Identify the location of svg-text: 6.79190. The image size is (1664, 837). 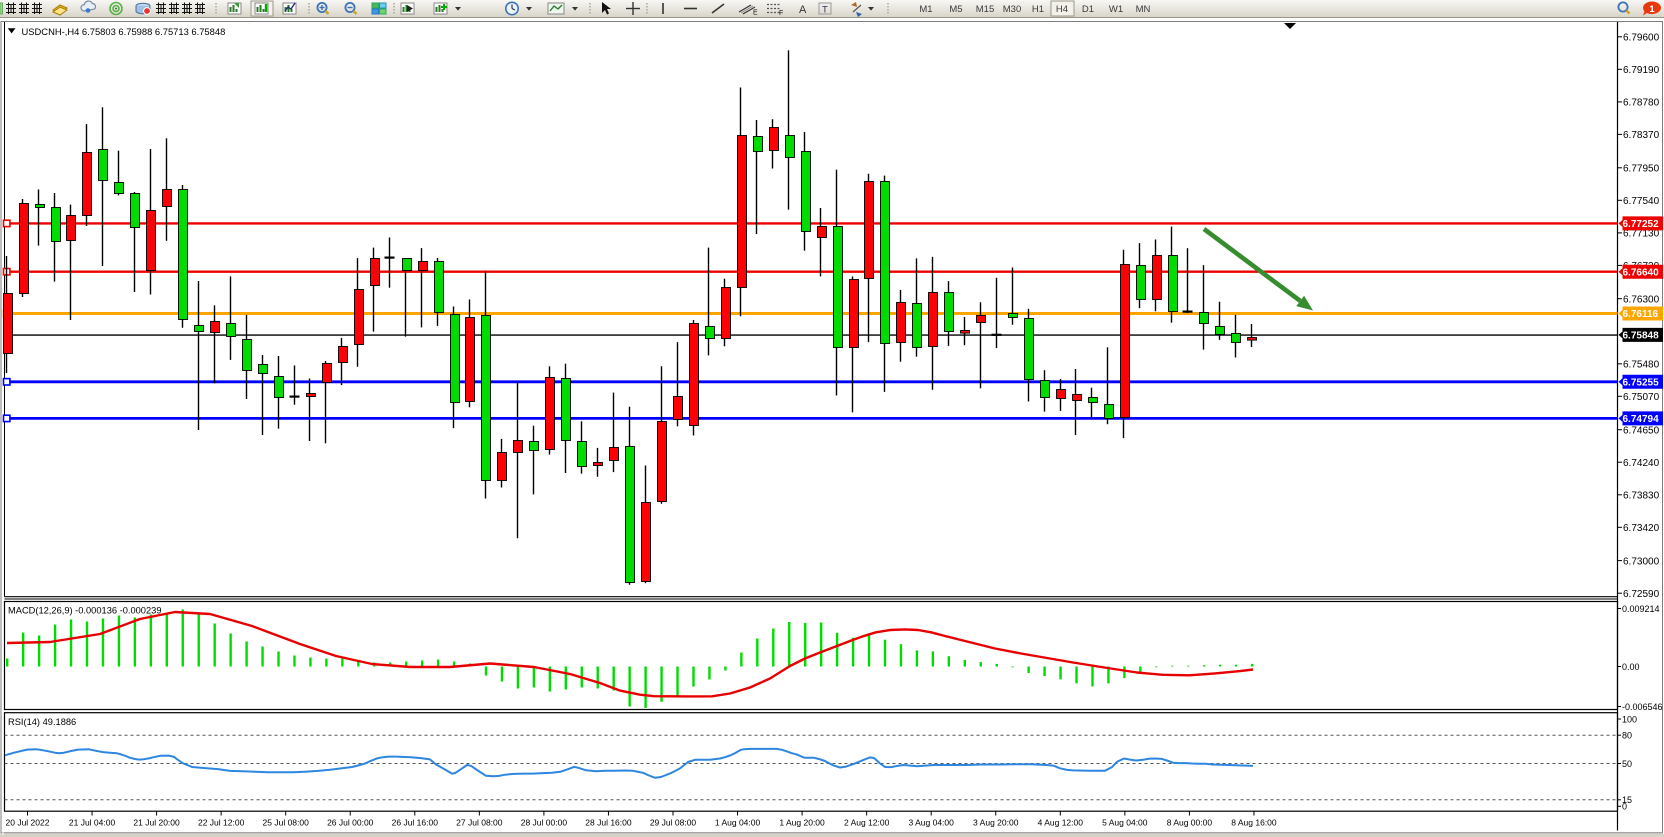
(1641, 70).